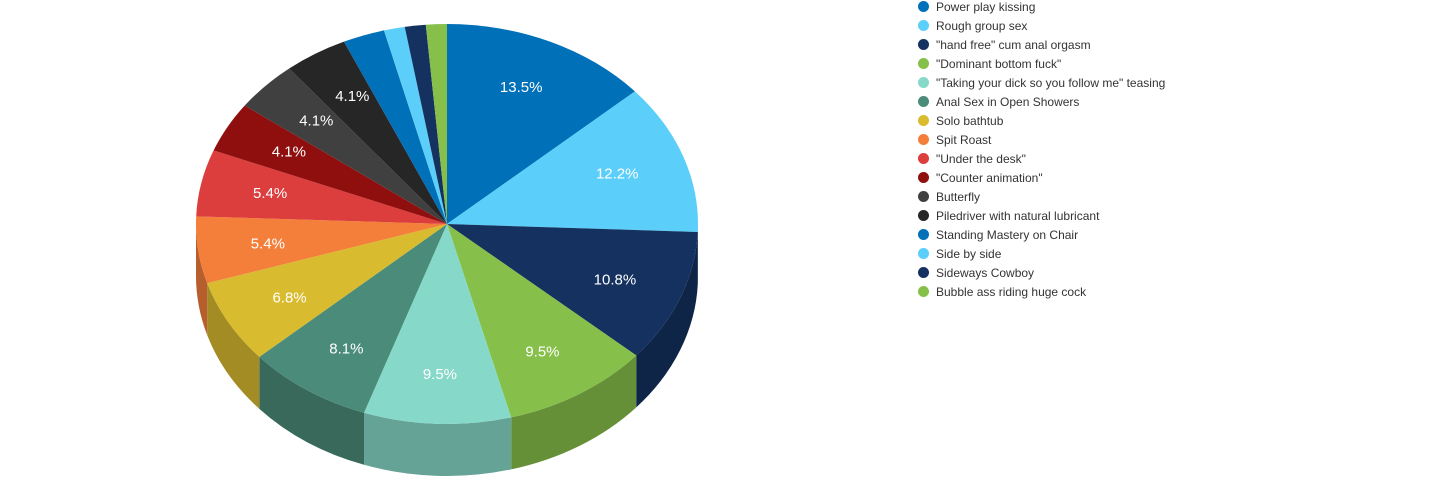  What do you see at coordinates (989, 177) in the screenshot?
I see `legend-label: "Counter animation"` at bounding box center [989, 177].